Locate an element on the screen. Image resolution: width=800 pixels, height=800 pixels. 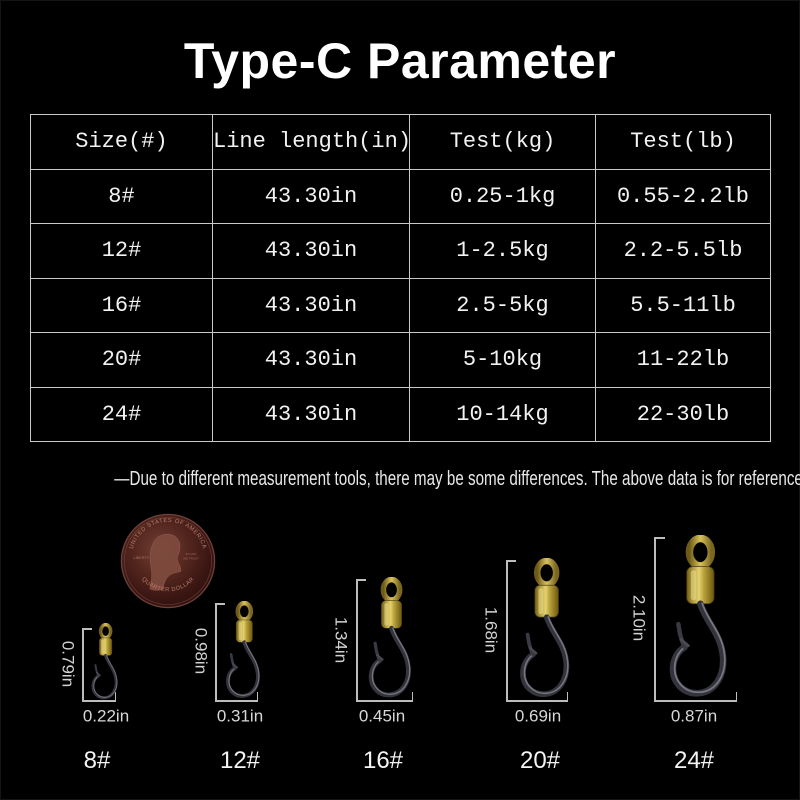
hook-16-right-tick is located at coordinates (412, 696).